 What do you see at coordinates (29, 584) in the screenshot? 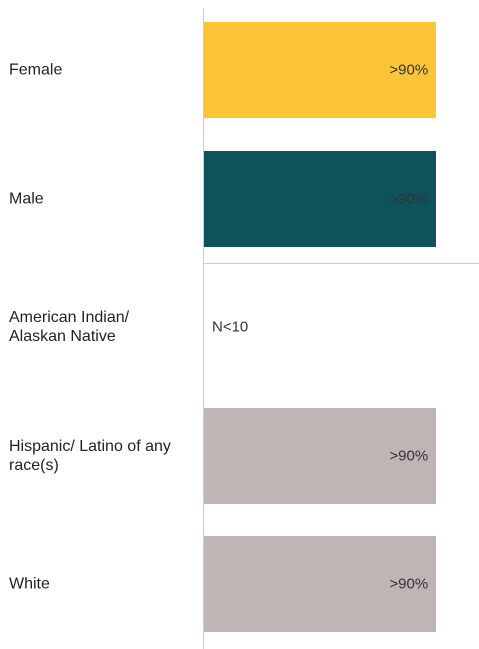
I see `category-label: White` at bounding box center [29, 584].